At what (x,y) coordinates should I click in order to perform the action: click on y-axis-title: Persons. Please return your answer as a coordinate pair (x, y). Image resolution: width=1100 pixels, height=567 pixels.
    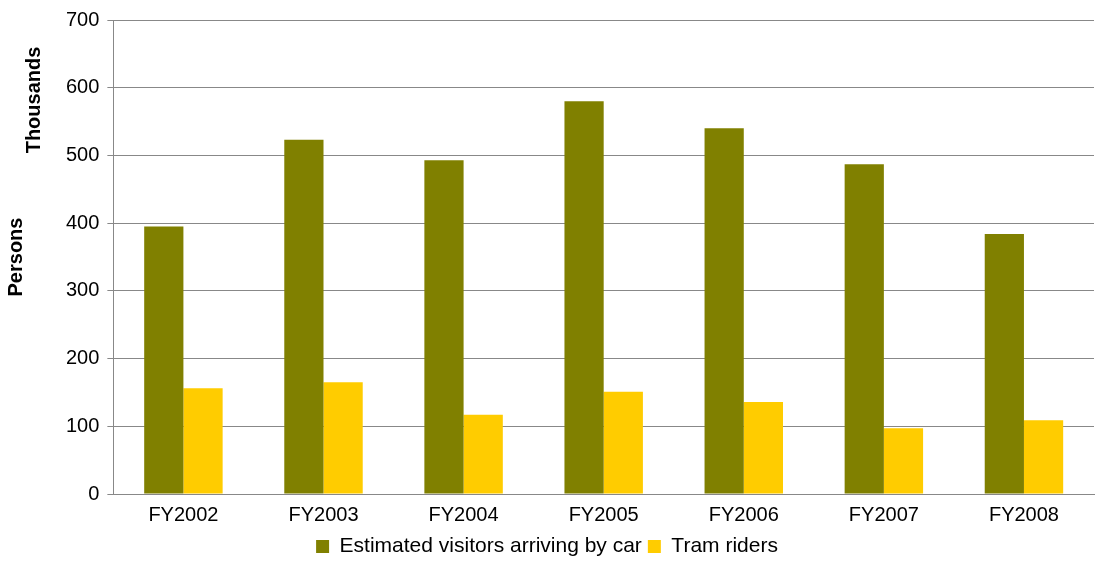
    Looking at the image, I should click on (14, 257).